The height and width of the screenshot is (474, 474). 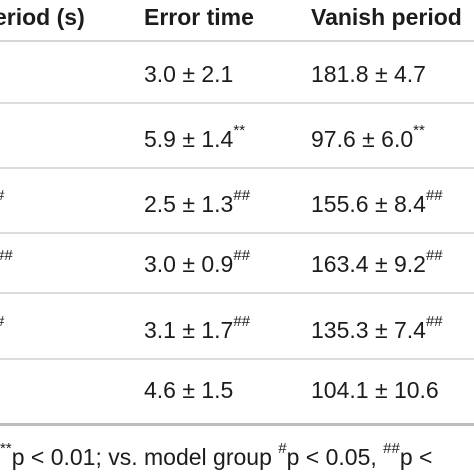 I want to click on table-row: # 2.5 ± 1.3## 155.6 ± 8.4##, so click(x=237, y=205).